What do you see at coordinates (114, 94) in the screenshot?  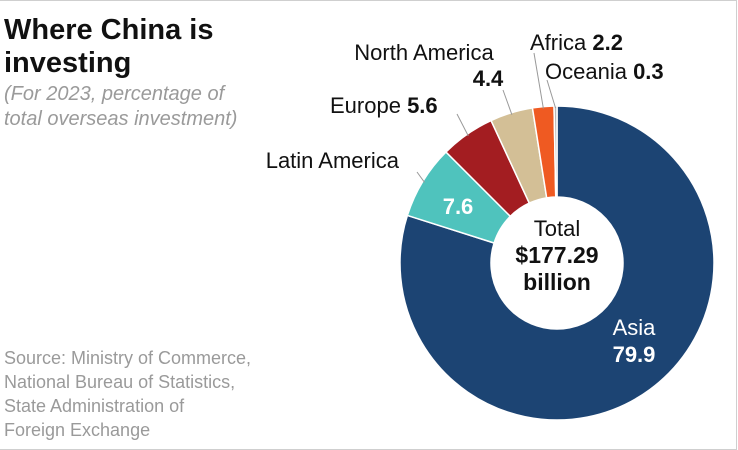 I see `chart-subtitle-line: (For 2023, percentage of` at bounding box center [114, 94].